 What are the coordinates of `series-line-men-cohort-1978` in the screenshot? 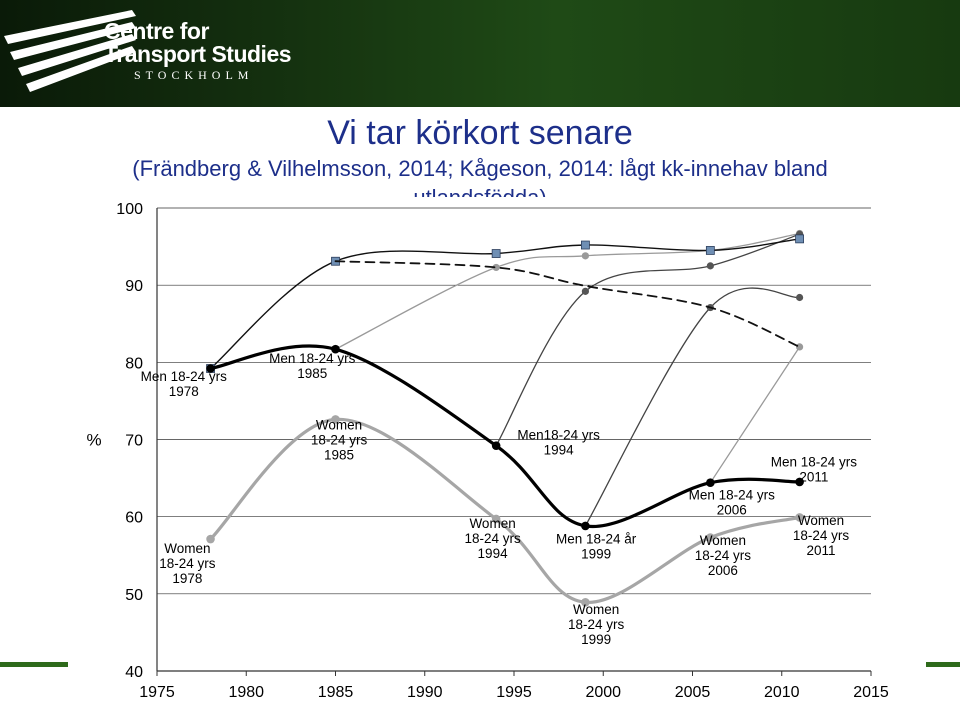 It's located at (505, 304).